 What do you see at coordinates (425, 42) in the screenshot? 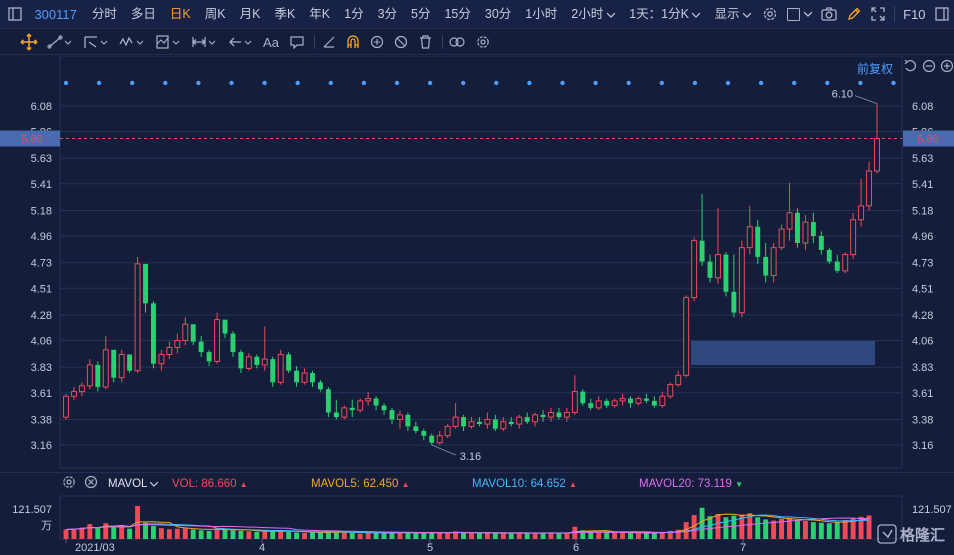
I see `trash-icon` at bounding box center [425, 42].